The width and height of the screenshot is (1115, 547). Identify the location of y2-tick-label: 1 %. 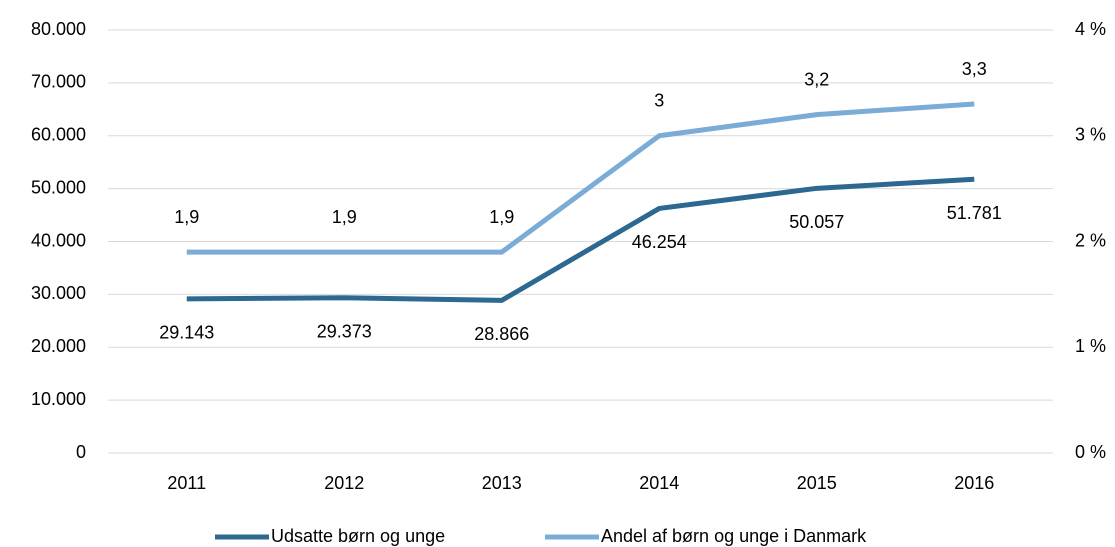
(1090, 346).